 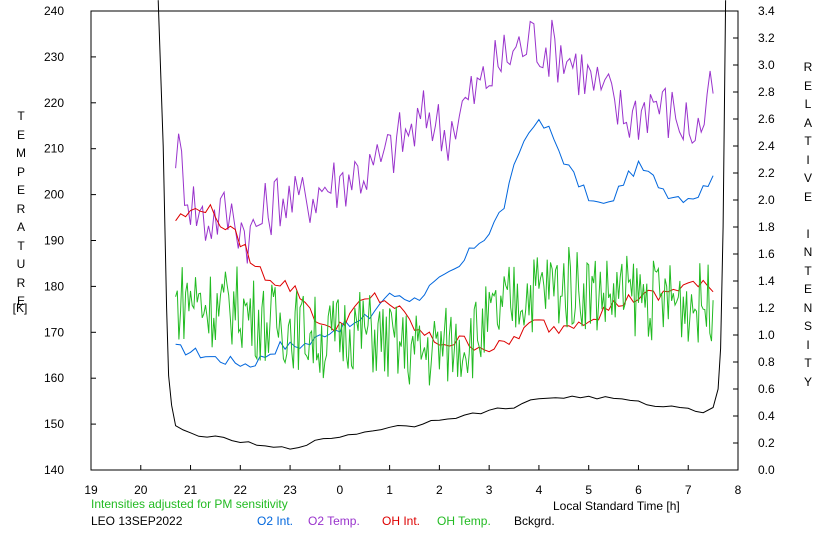 I want to click on right-tick-label: 0.8, so click(x=766, y=362).